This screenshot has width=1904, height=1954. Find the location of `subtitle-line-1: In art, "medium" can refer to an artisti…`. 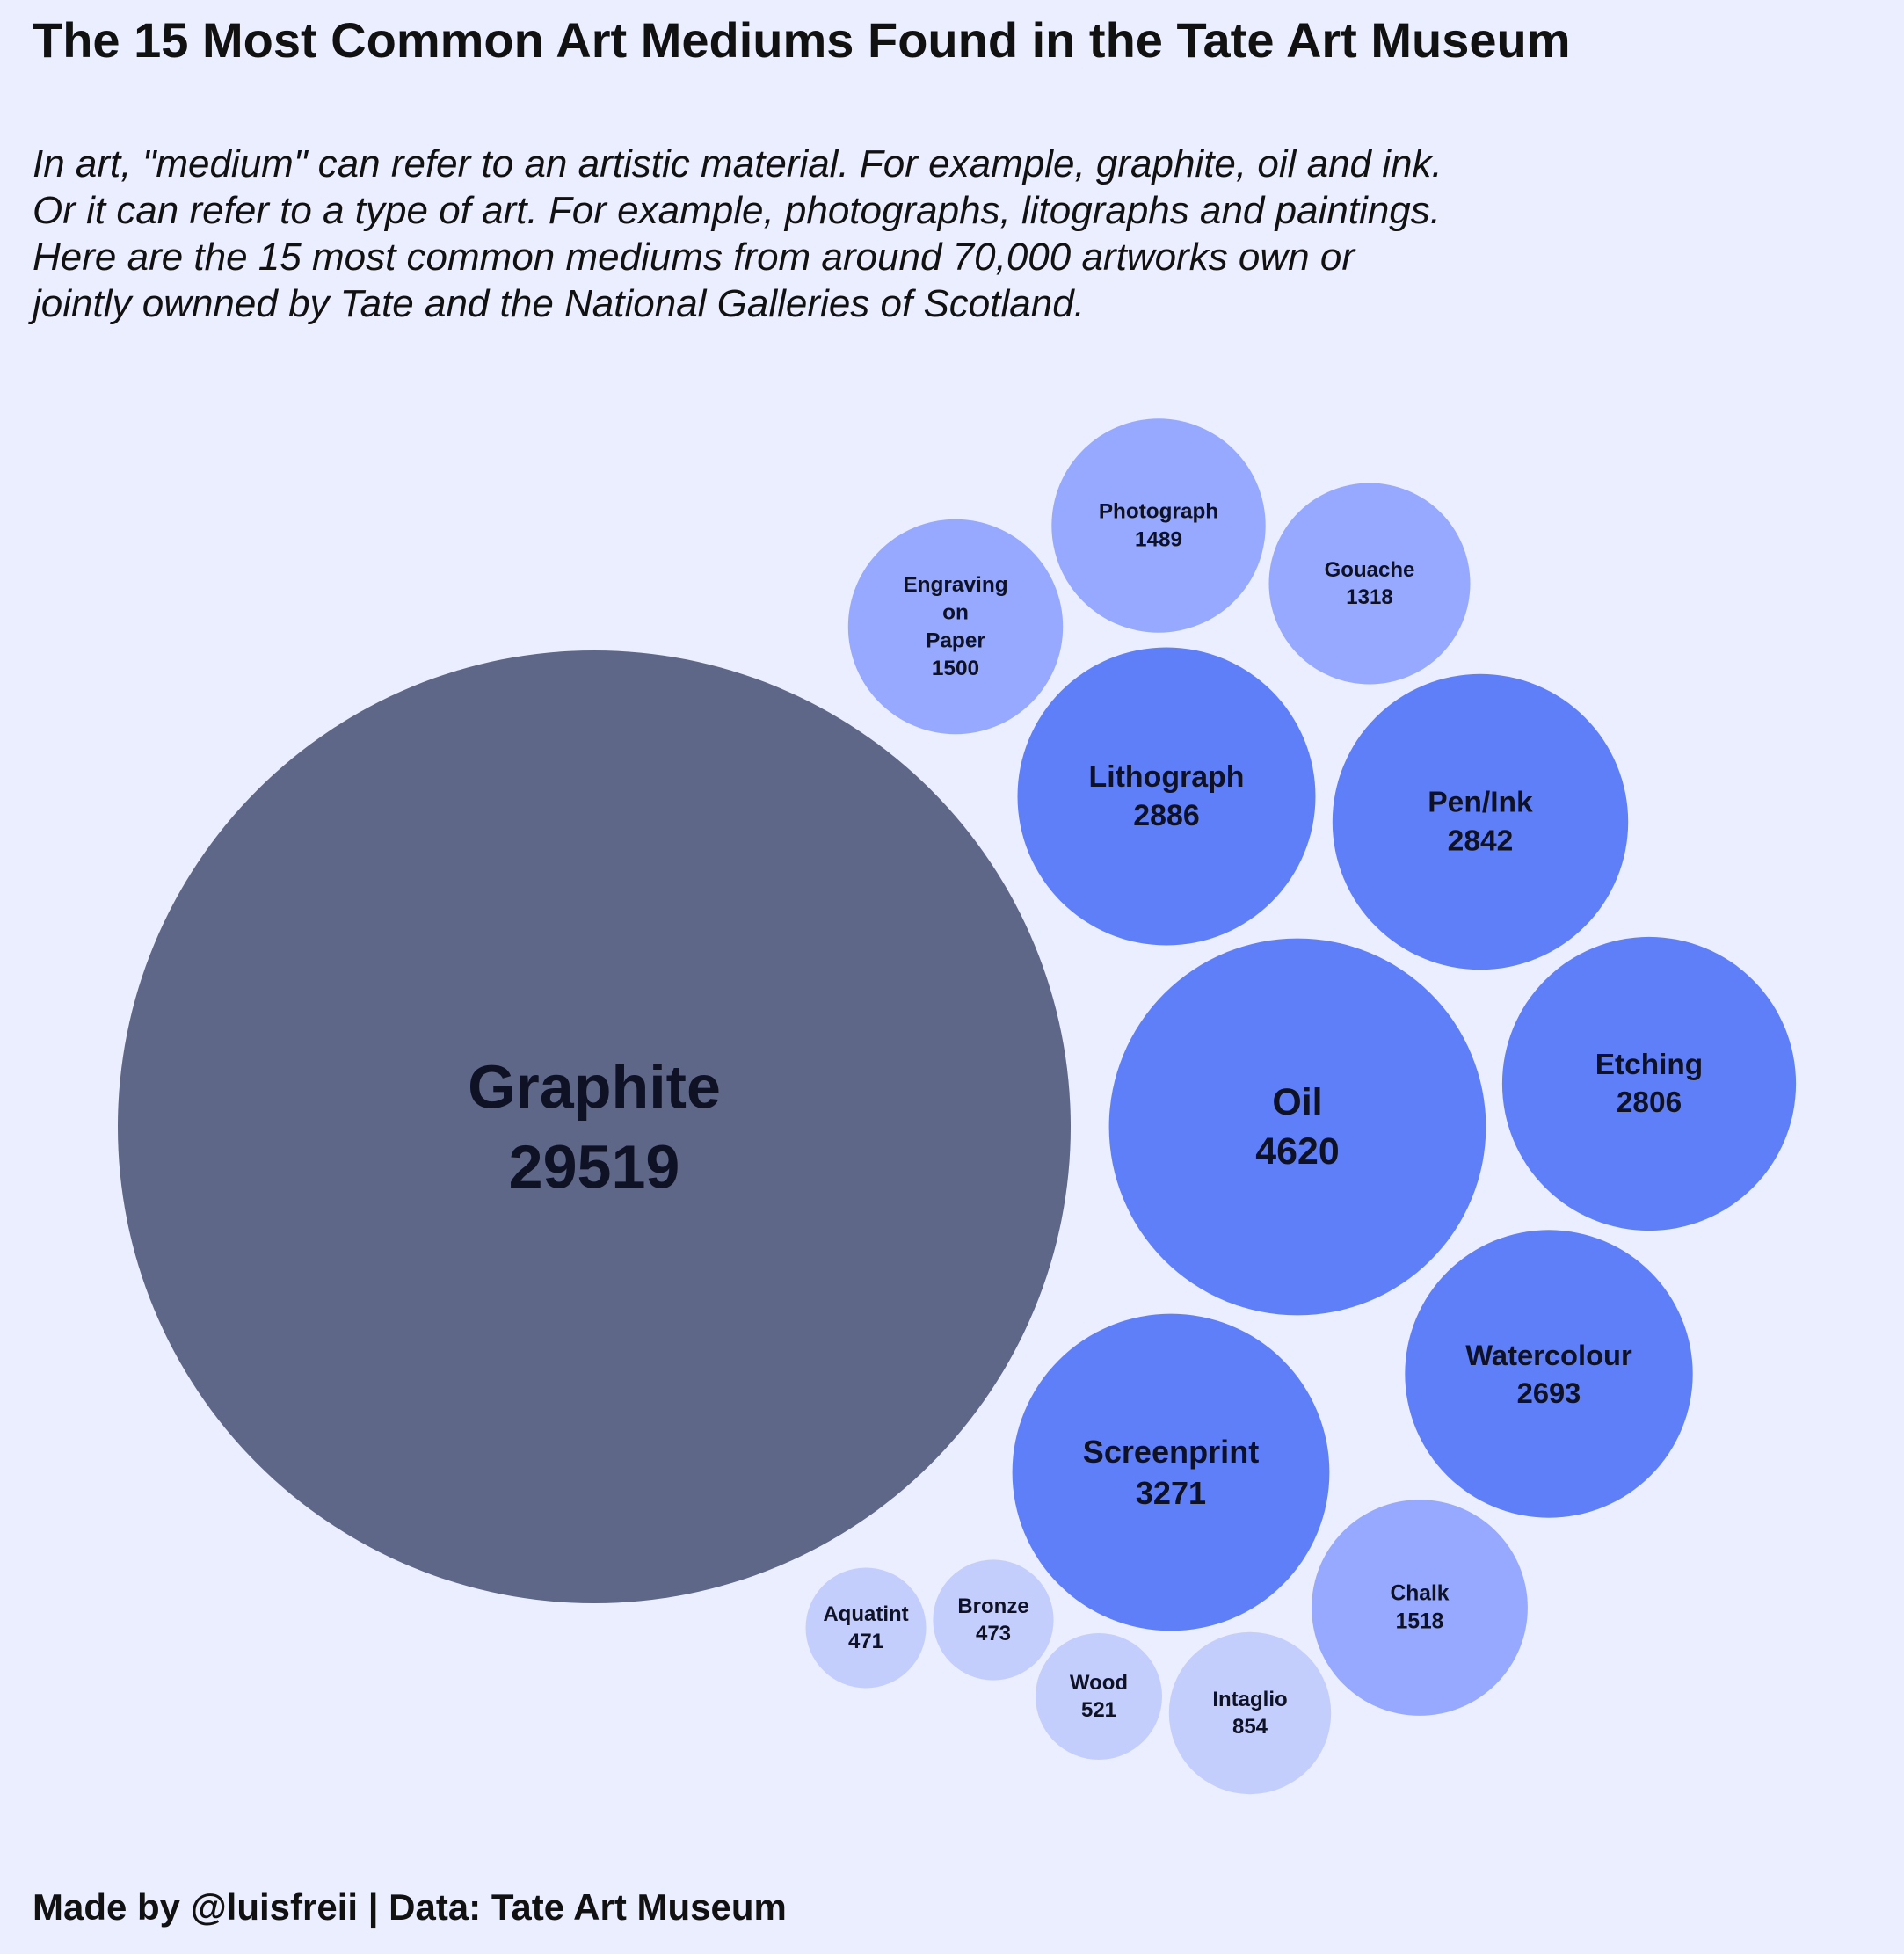

subtitle-line-1: In art, "medium" can refer to an artisti… is located at coordinates (738, 163).